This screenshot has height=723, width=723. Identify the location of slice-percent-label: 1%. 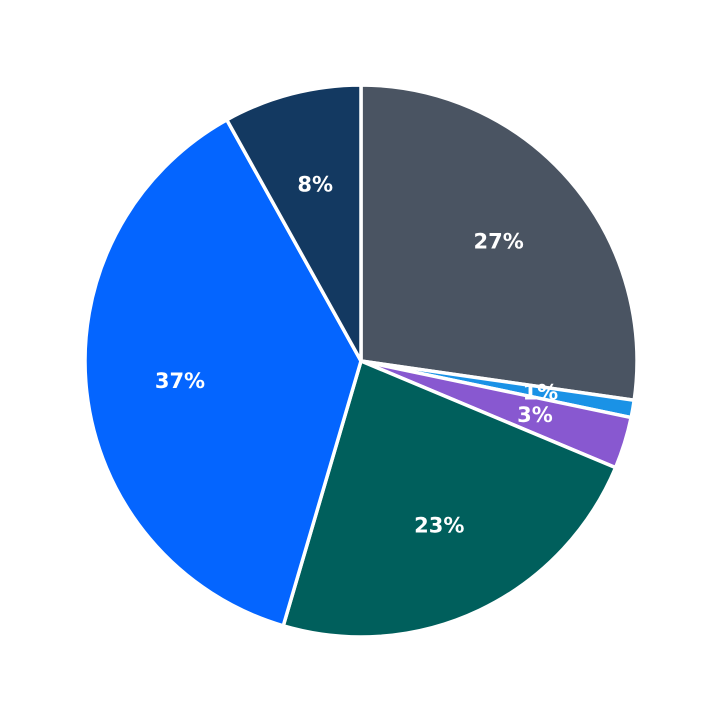
(541, 393).